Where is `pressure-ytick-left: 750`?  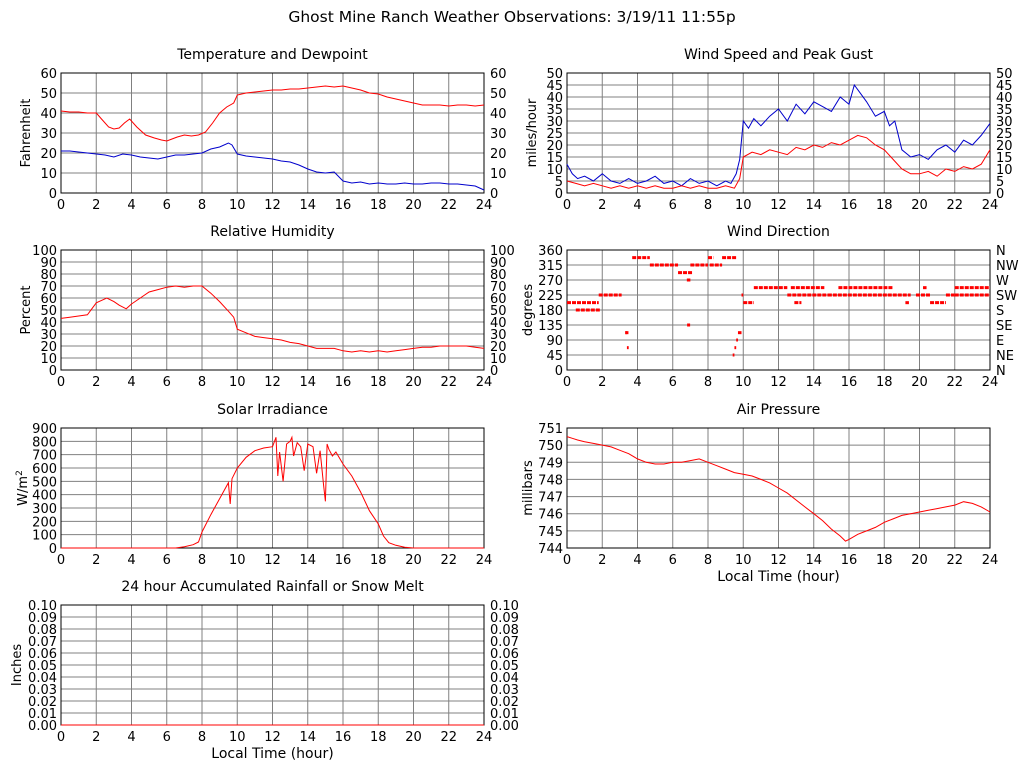 pressure-ytick-left: 750 is located at coordinates (550, 446).